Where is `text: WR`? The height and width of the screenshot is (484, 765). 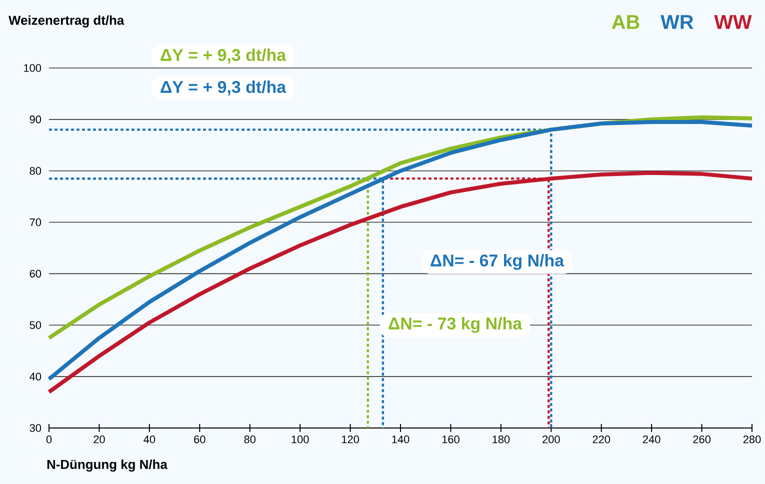 text: WR is located at coordinates (677, 22).